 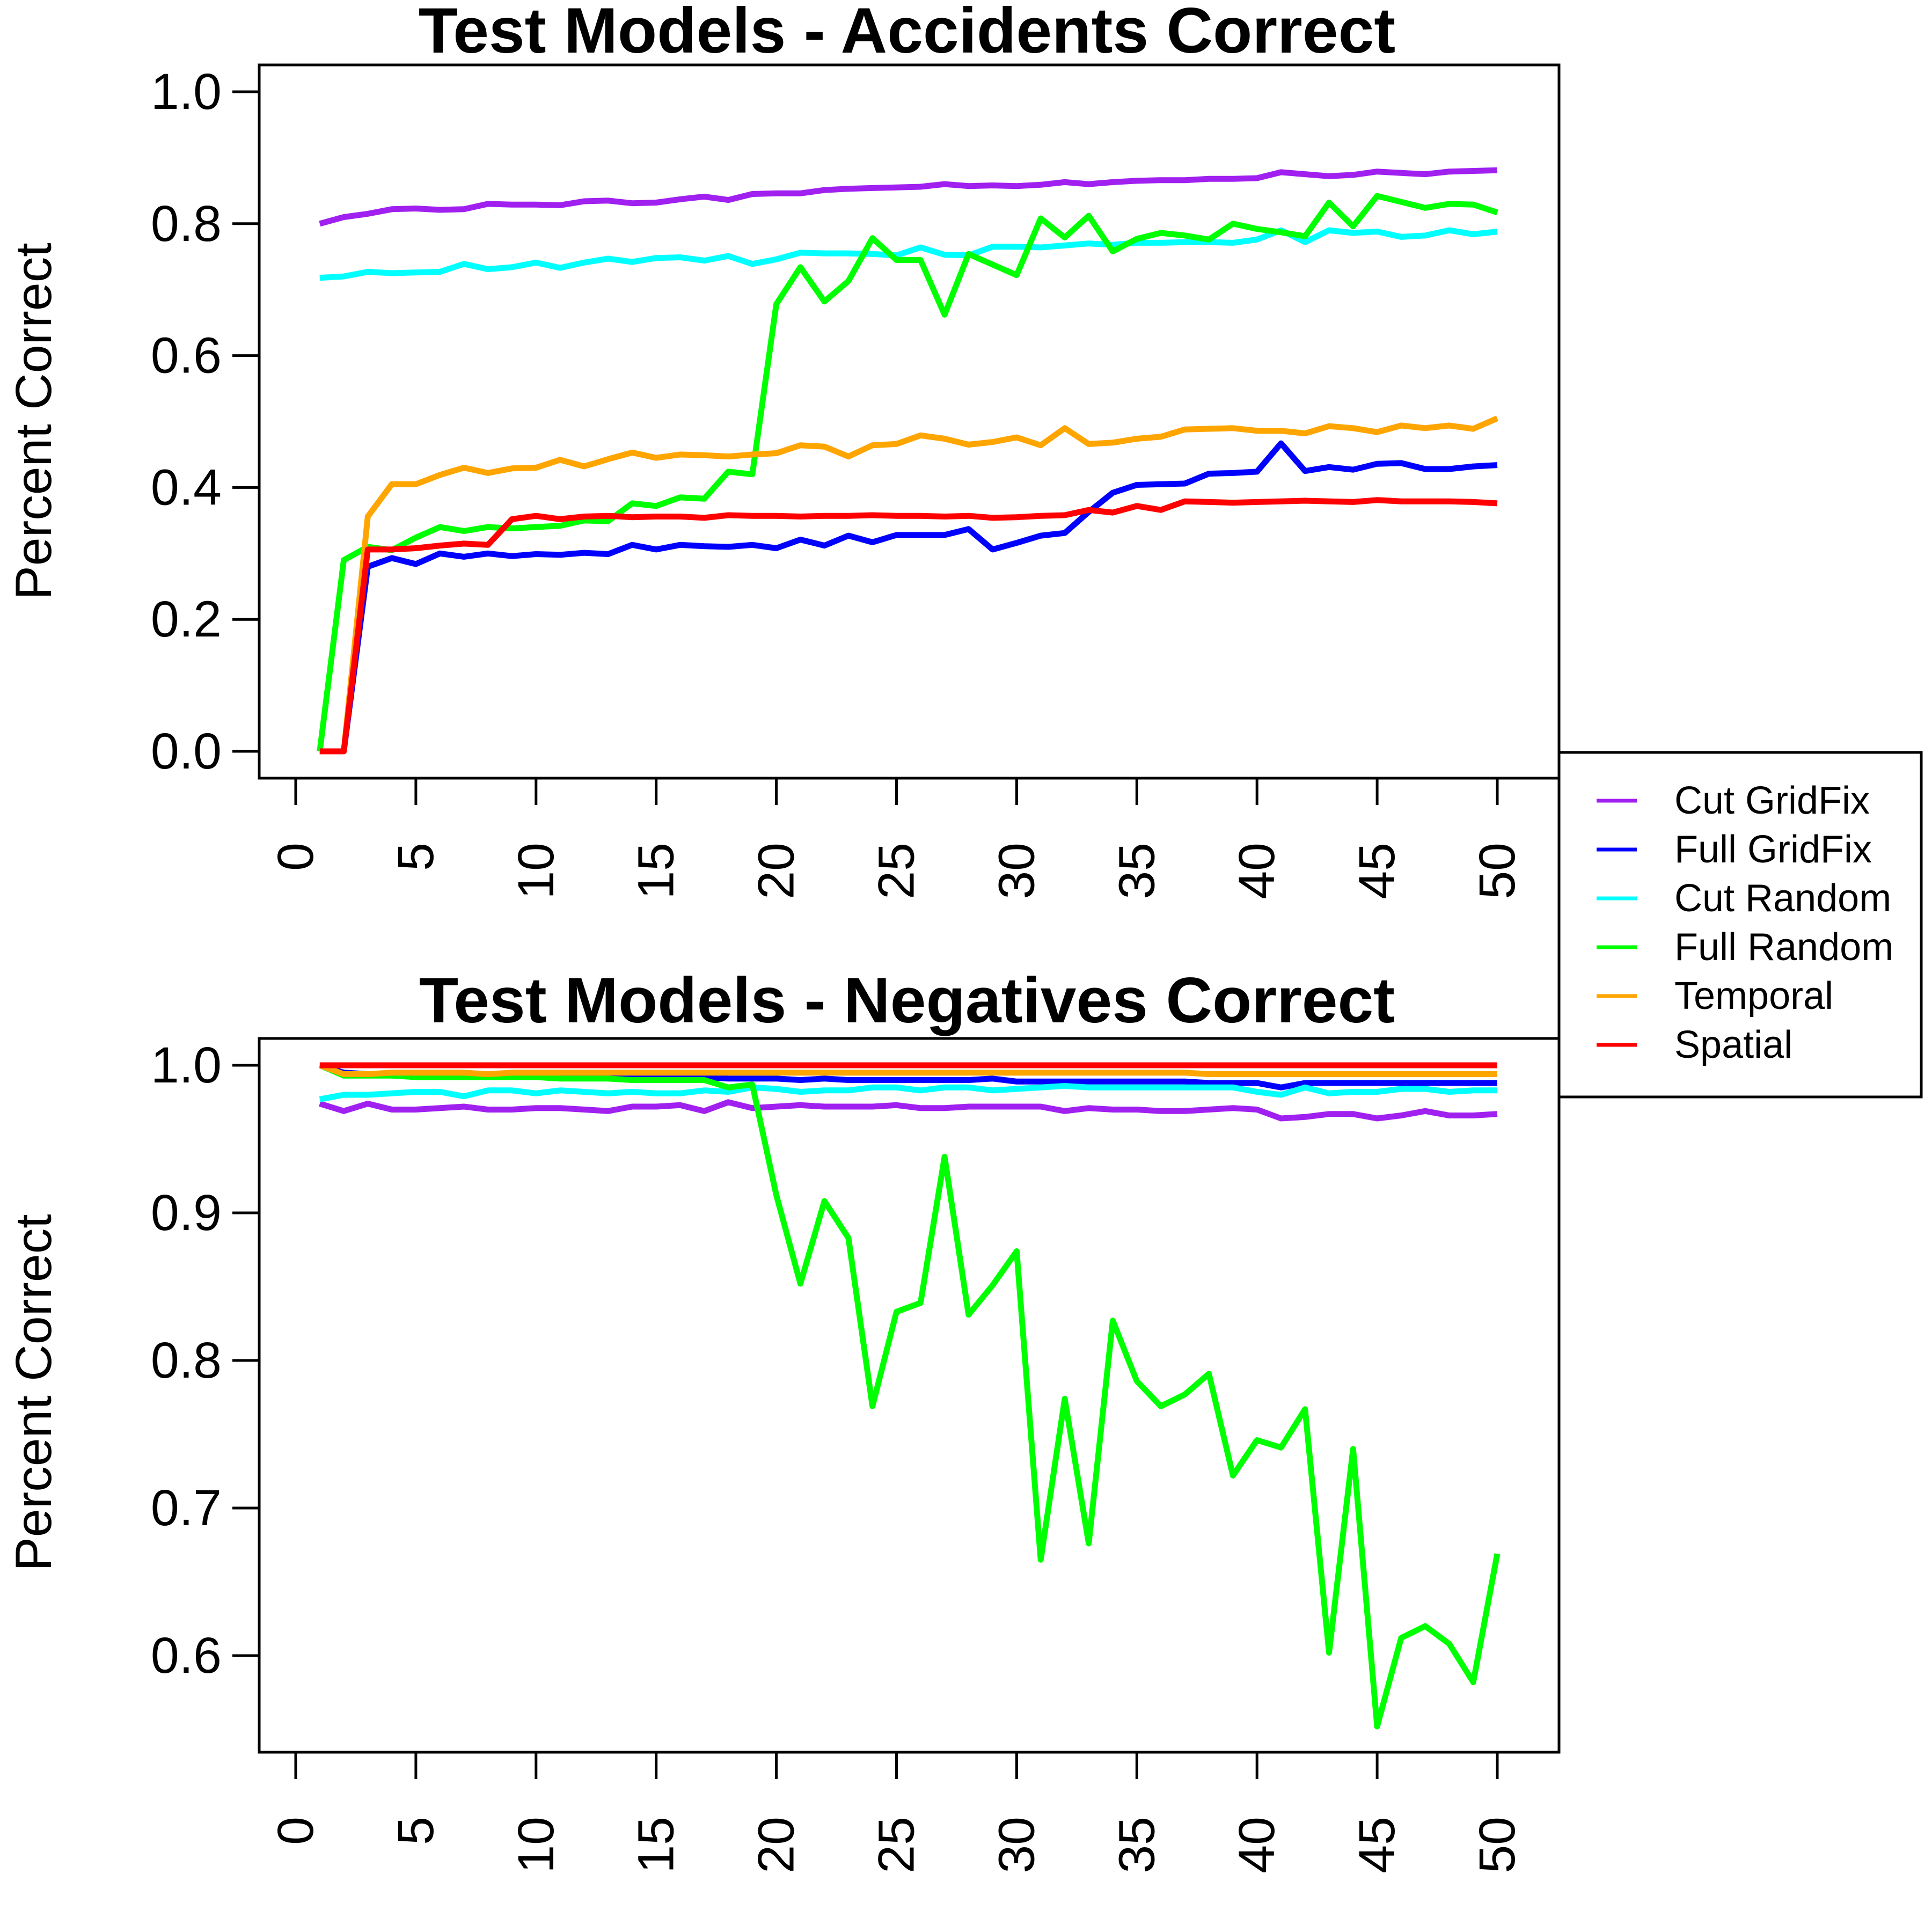 What do you see at coordinates (186, 1212) in the screenshot?
I see `y-tick-label: 0.9` at bounding box center [186, 1212].